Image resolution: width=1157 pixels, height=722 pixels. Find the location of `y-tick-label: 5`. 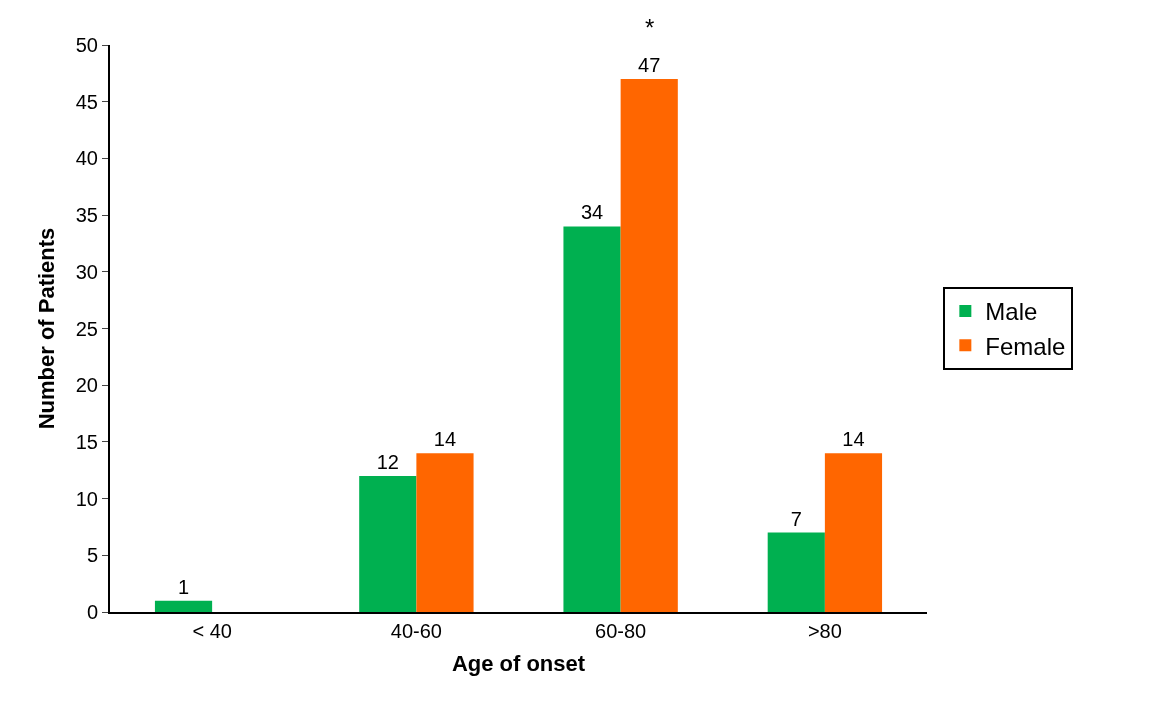

y-tick-label: 5 is located at coordinates (92, 555).